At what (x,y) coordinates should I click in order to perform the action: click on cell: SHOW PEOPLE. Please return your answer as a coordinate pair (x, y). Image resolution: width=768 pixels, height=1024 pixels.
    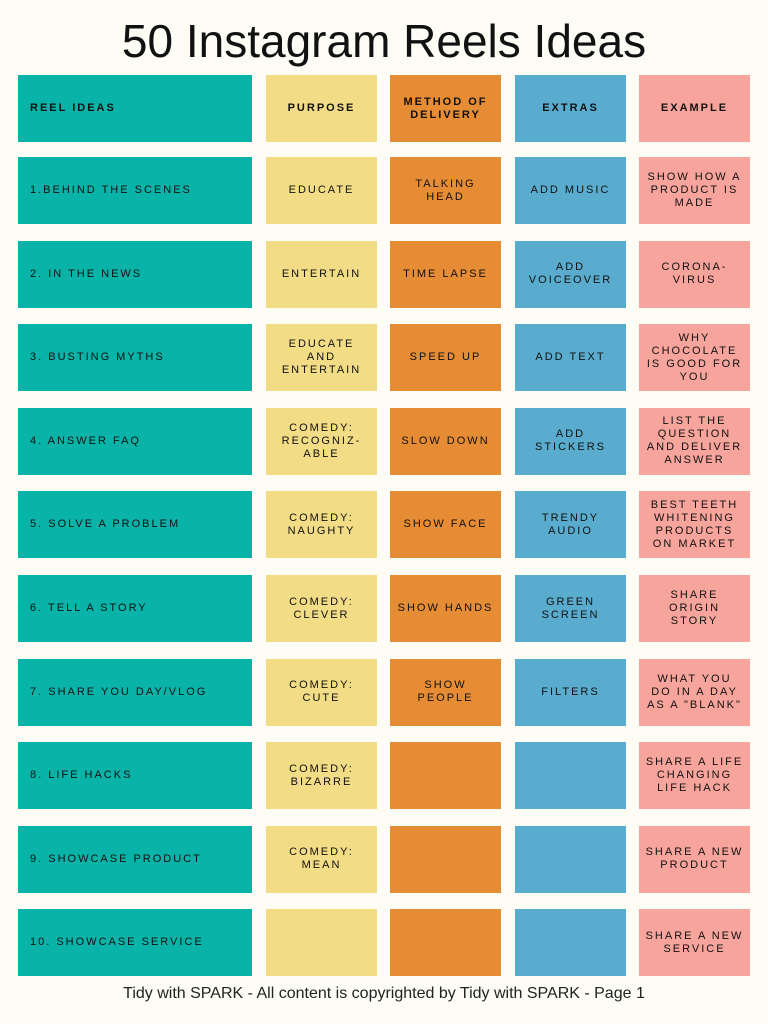
    Looking at the image, I should click on (445, 692).